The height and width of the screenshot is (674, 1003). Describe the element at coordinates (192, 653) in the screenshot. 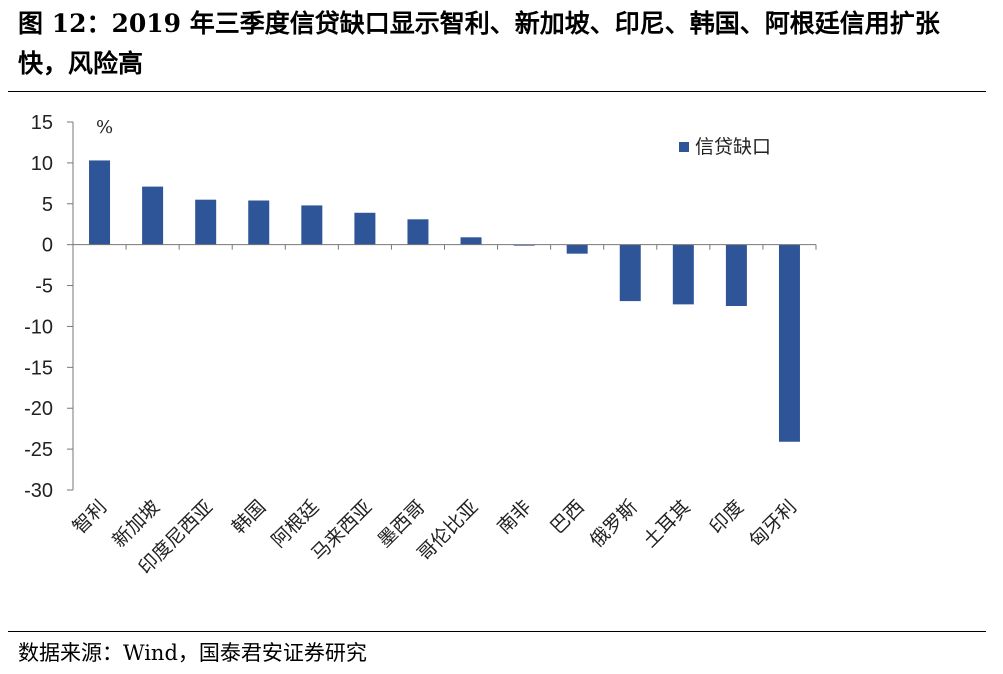

I see `source-note: 数据来源：Wind，国泰君安证券研究` at that location.